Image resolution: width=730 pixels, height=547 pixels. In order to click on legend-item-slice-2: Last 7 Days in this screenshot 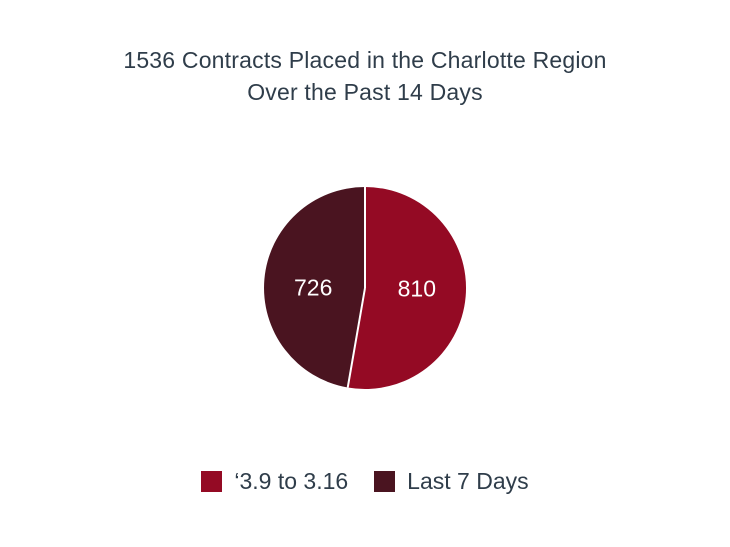, I will do `click(451, 481)`.